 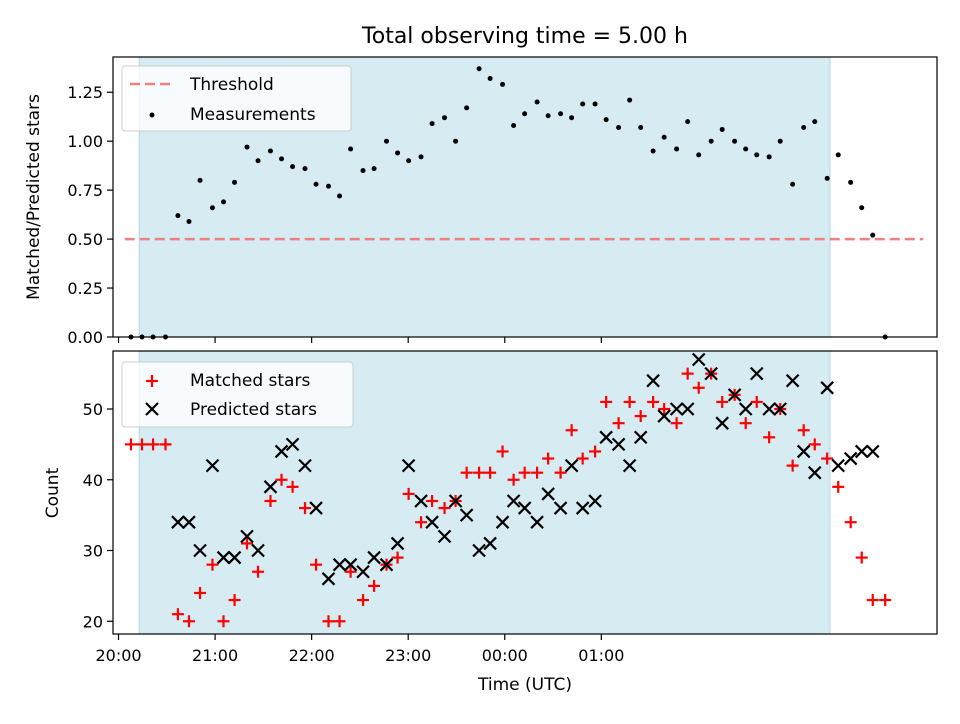 I want to click on legend-matched-label: Matched stars, so click(x=250, y=381).